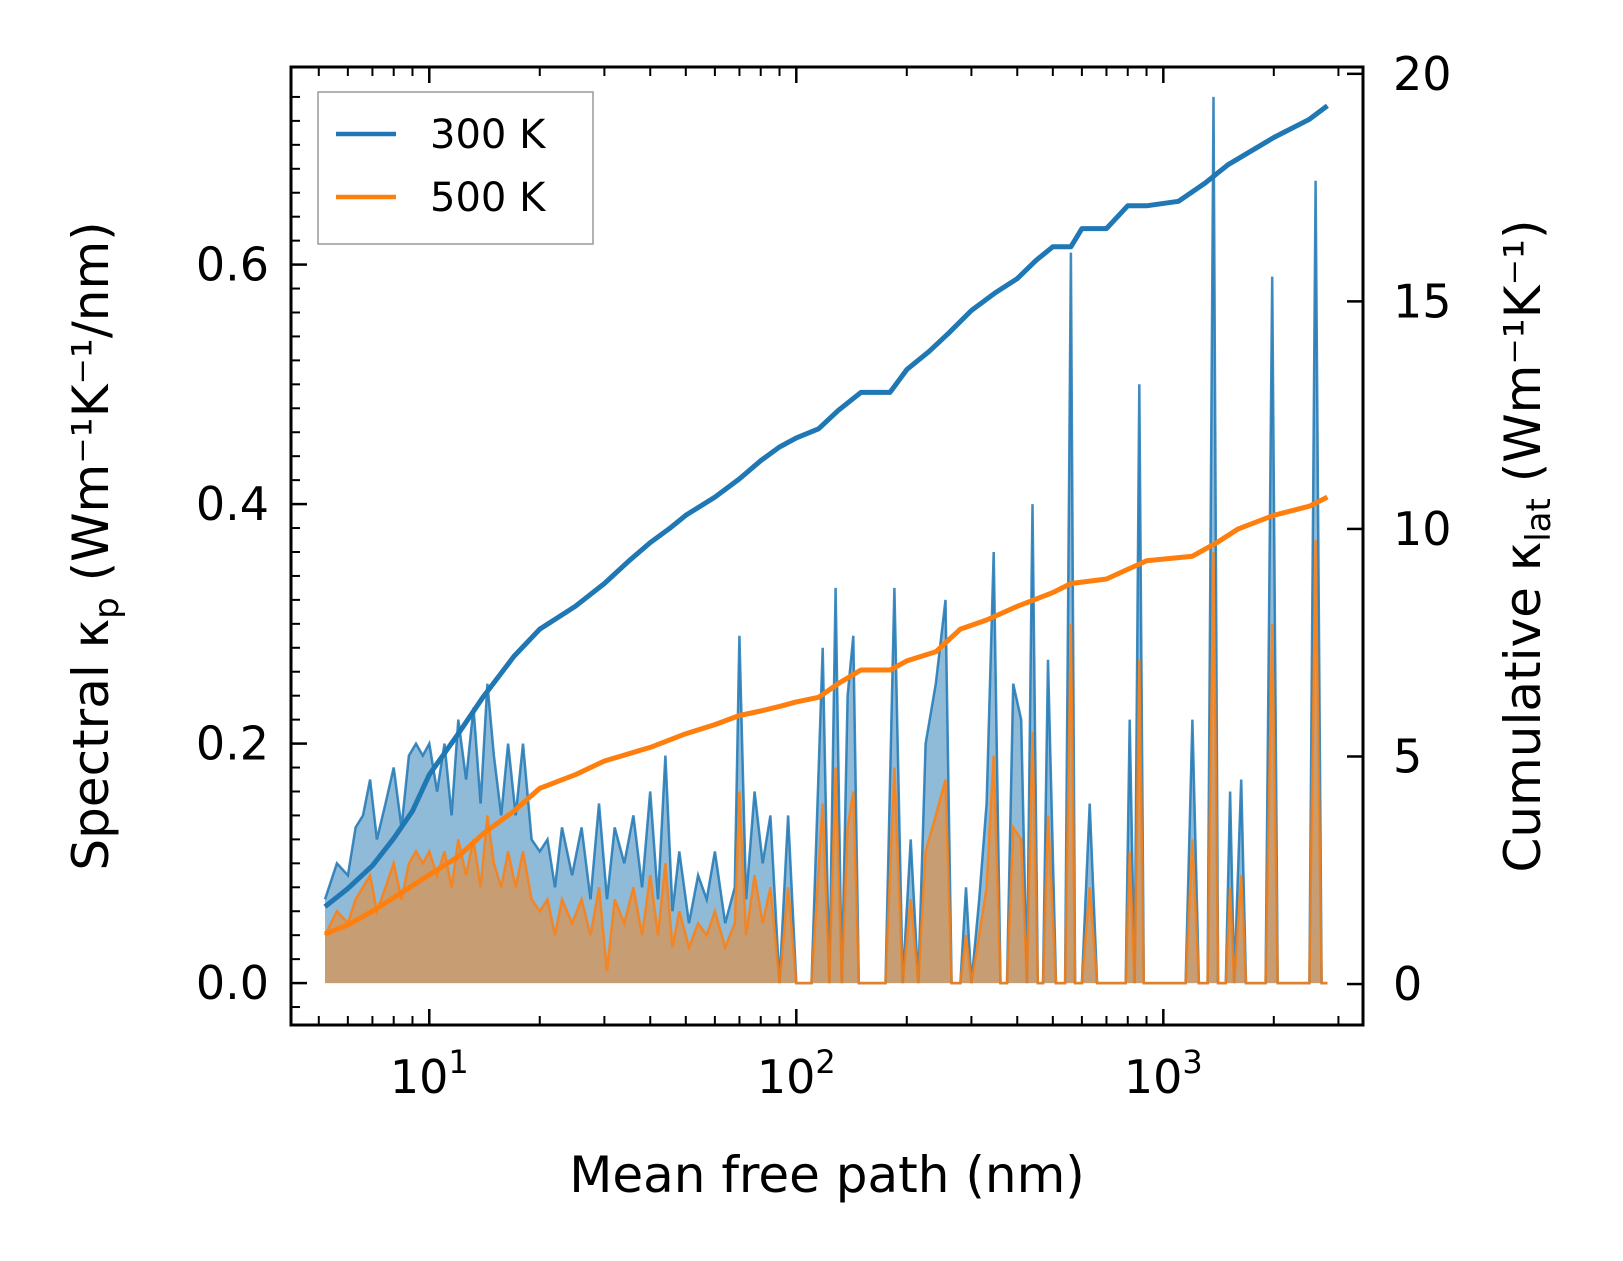  I want to click on y-left-title-unit: (Wm⁻¹K⁻¹/nm), so click(91, 409).